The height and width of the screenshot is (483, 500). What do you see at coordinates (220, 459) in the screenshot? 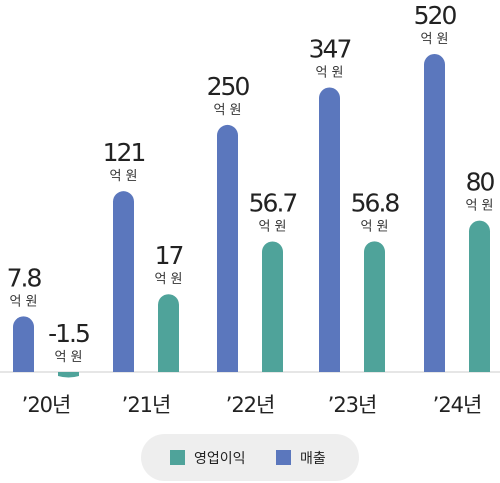
I see `legend-label-operating-profit: 영업이익` at bounding box center [220, 459].